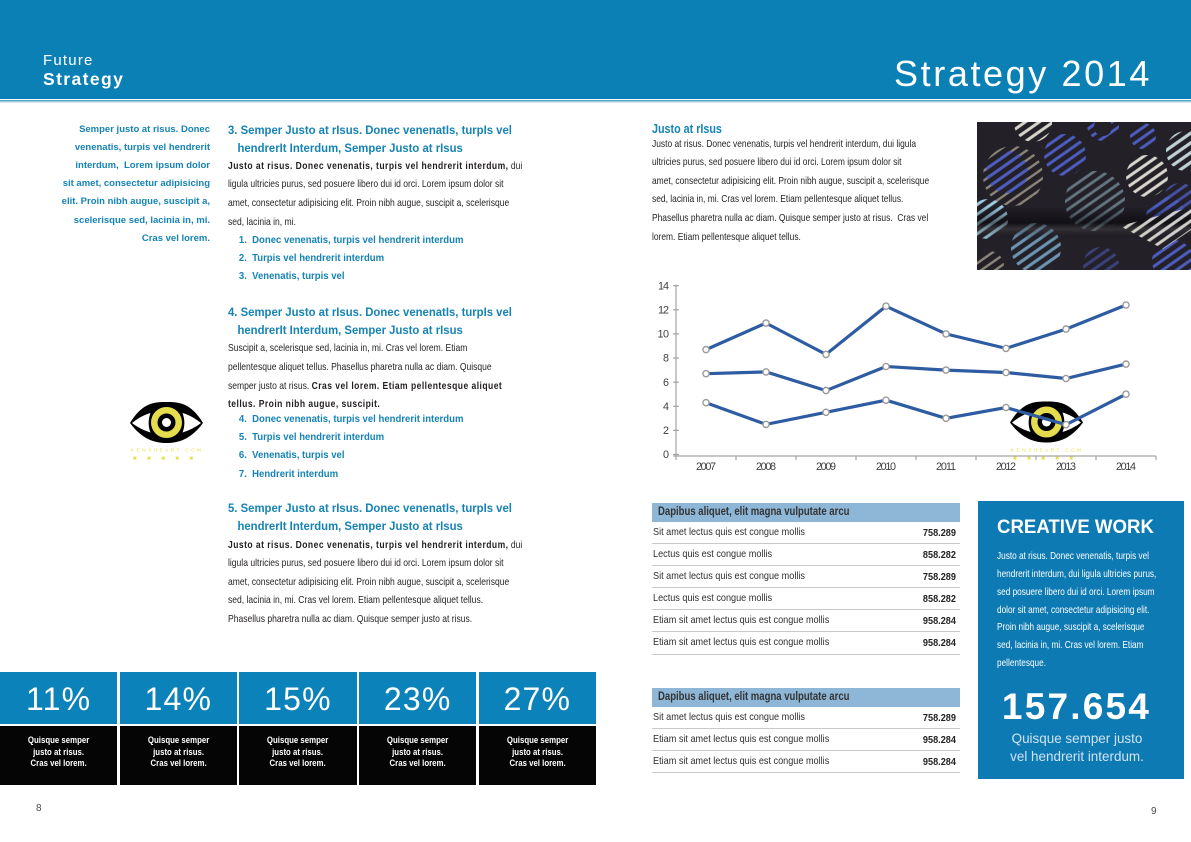 Image resolution: width=1191 pixels, height=842 pixels. I want to click on svg-text: 2012, so click(1006, 467).